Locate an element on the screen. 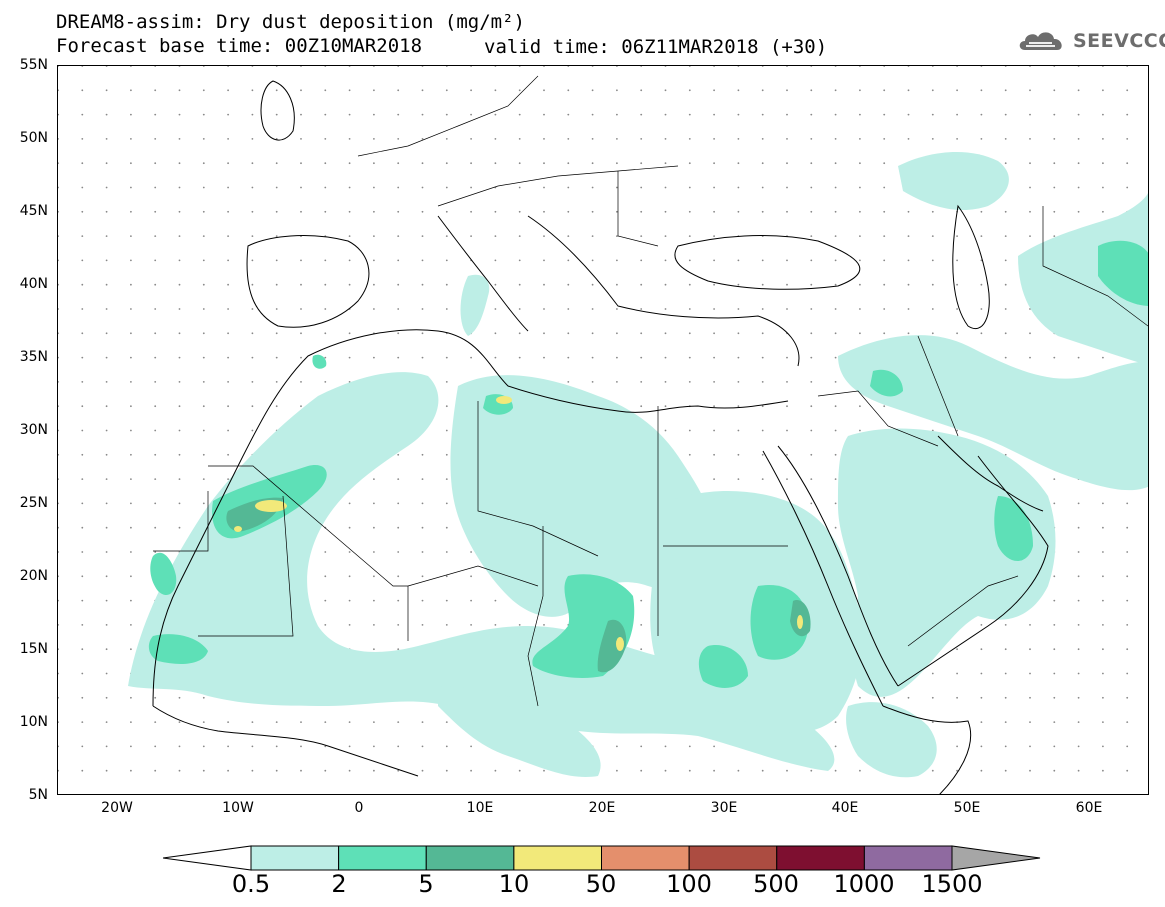  lon-label: 50E is located at coordinates (967, 808).